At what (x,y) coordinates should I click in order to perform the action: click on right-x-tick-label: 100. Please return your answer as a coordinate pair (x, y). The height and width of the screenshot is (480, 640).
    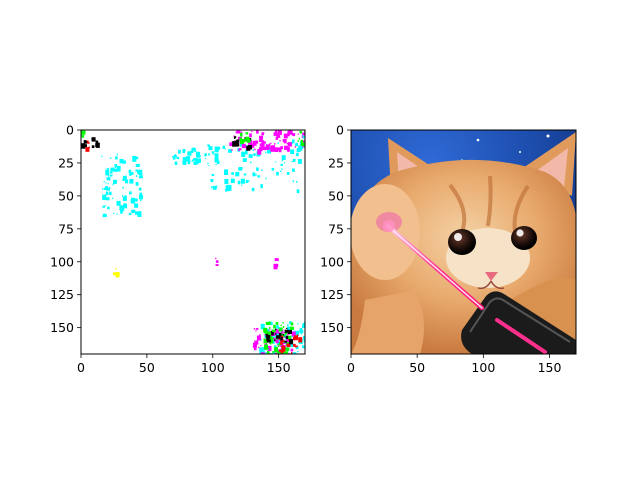
    Looking at the image, I should click on (483, 367).